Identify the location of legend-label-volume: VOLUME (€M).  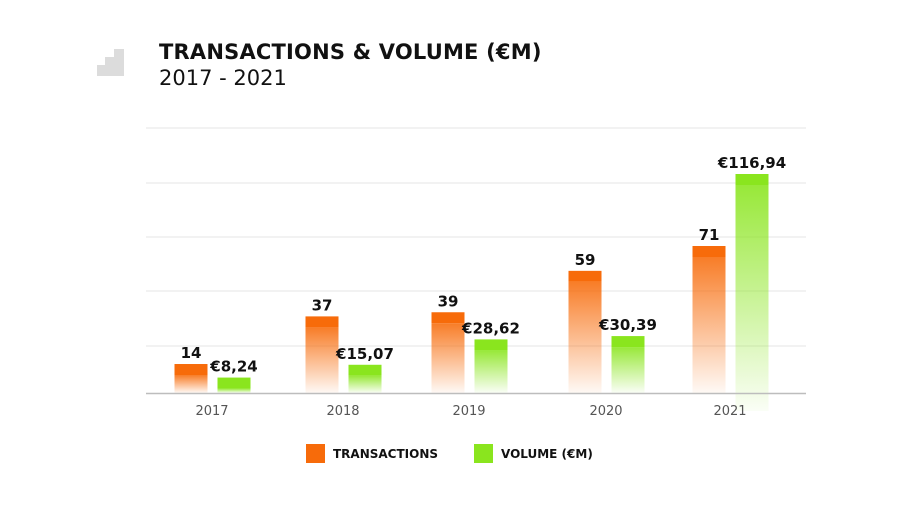
(547, 453).